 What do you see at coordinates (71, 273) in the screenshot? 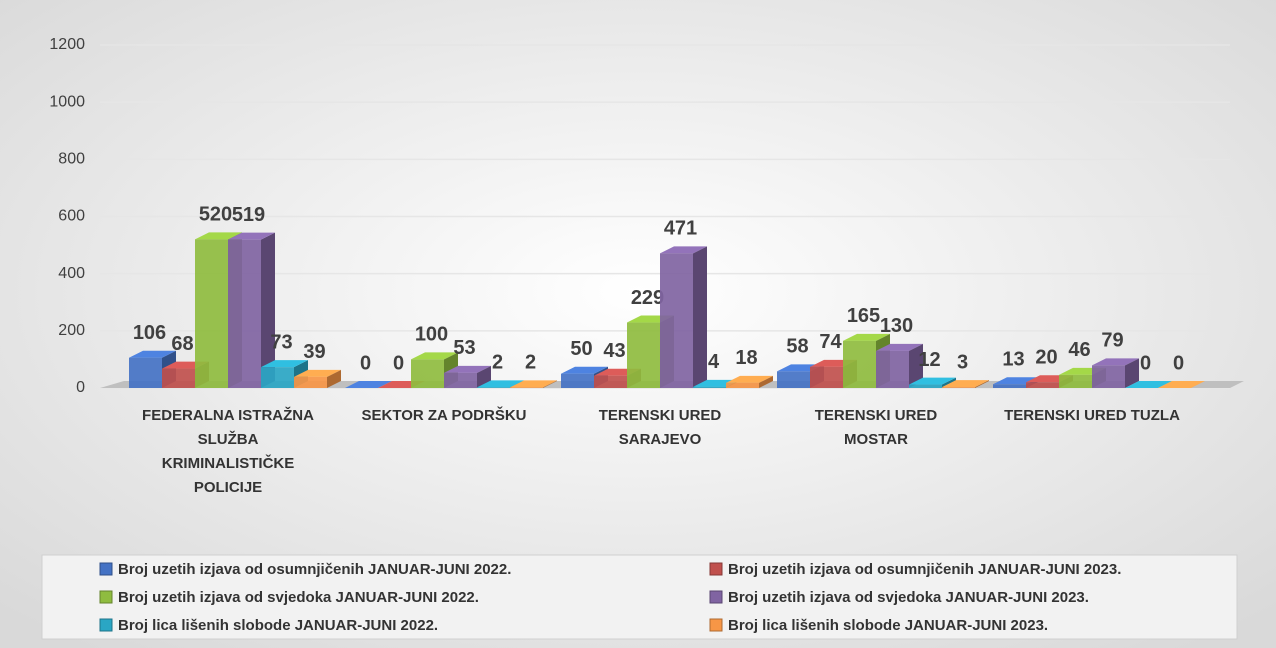
I see `y-tick-label: 400` at bounding box center [71, 273].